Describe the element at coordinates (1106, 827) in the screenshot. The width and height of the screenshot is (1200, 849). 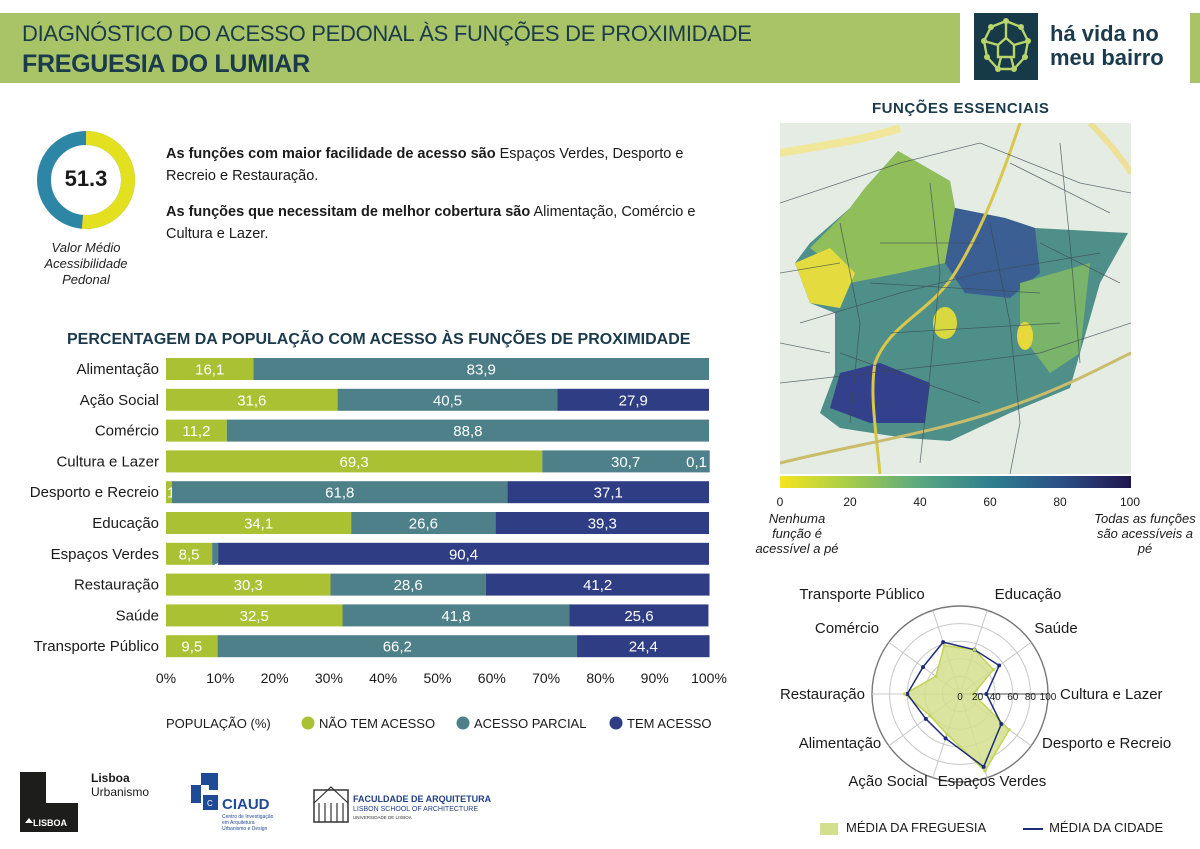
I see `legend-label-cidade: MÉDIA DA CIDADE` at that location.